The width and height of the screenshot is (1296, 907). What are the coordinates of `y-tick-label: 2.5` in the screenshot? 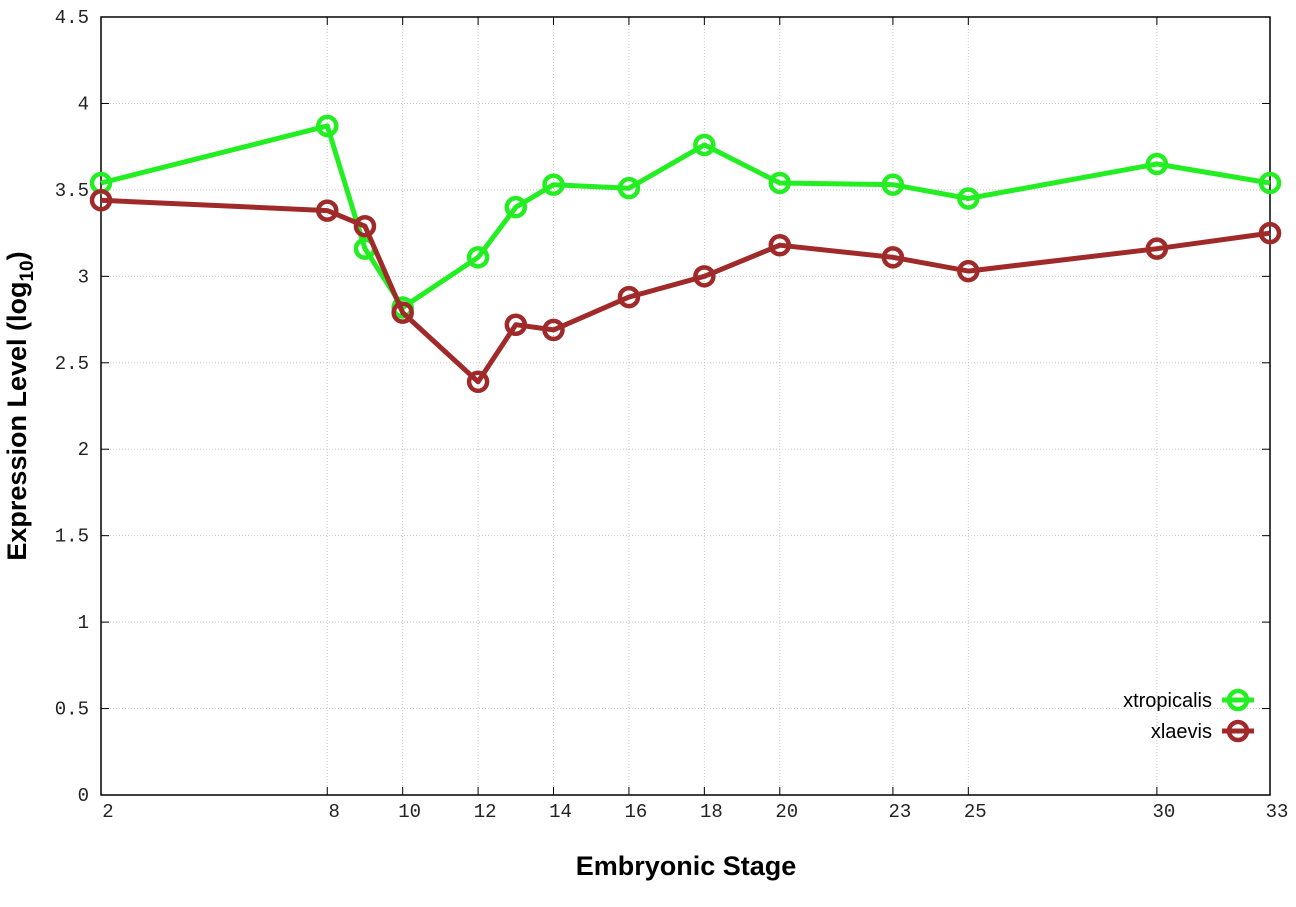 It's located at (72, 364).